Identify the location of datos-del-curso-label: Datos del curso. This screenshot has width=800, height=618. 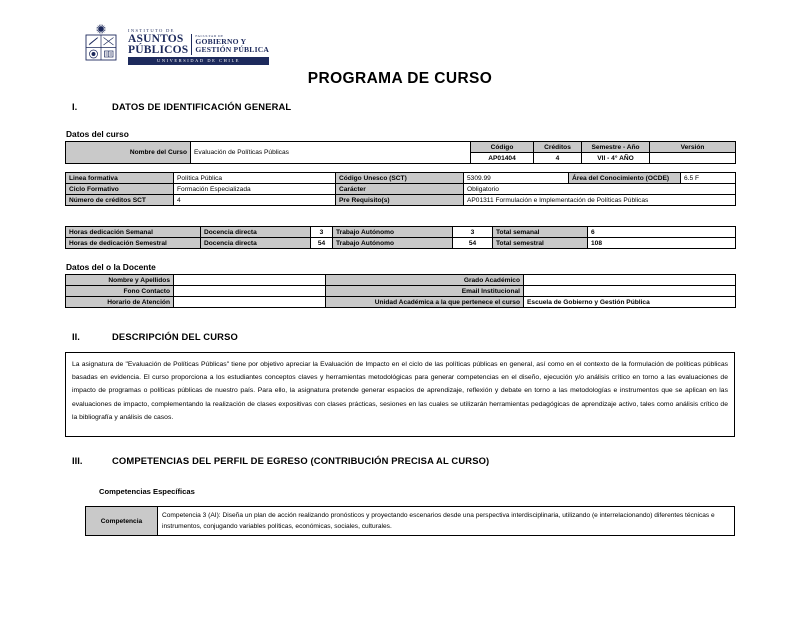
(97, 134).